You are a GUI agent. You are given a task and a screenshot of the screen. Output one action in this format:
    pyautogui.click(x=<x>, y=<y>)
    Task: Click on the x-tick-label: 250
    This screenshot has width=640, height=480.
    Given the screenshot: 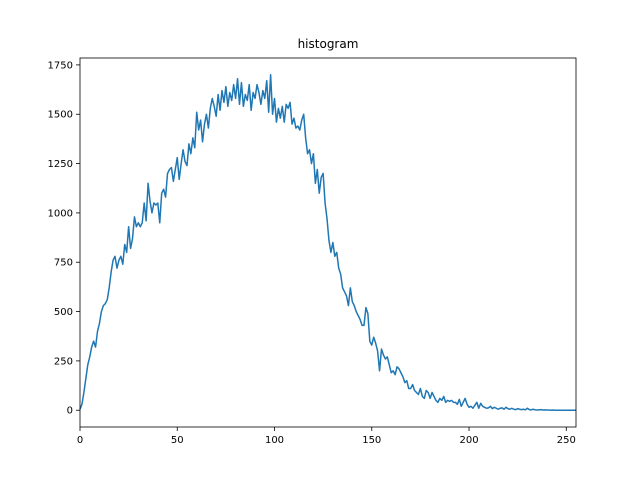 What is the action you would take?
    pyautogui.click(x=566, y=440)
    